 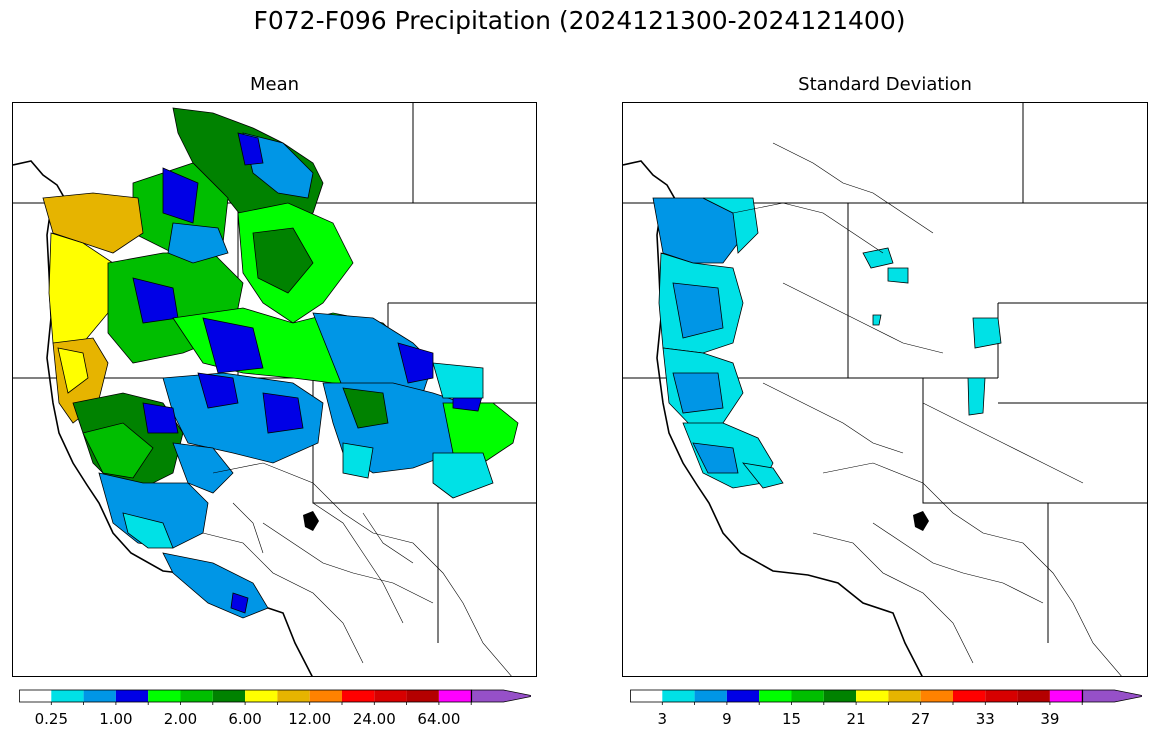 I want to click on colorbar-tick-label: 33, so click(x=985, y=719).